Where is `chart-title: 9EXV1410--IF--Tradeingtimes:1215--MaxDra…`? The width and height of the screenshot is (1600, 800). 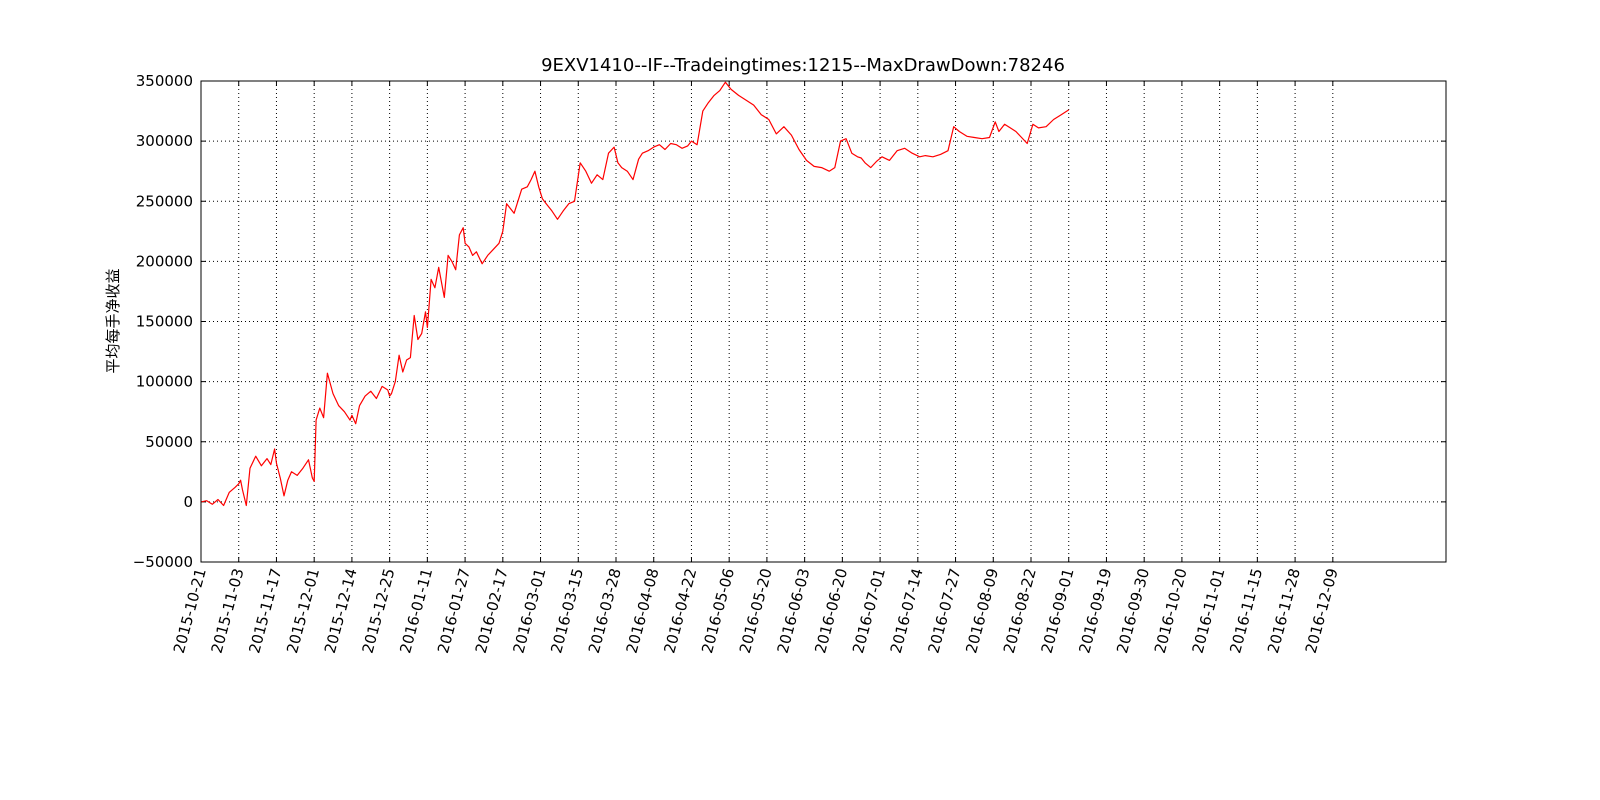 chart-title: 9EXV1410--IF--Tradeingtimes:1215--MaxDra… is located at coordinates (803, 65).